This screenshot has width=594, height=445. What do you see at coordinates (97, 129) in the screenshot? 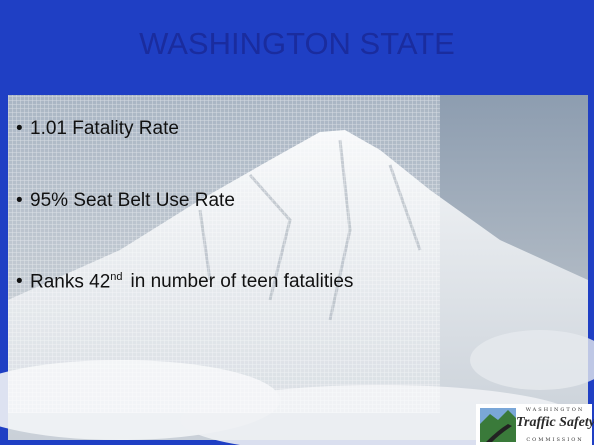
I see `bullet: 1.01 Fatality Rate` at bounding box center [97, 129].